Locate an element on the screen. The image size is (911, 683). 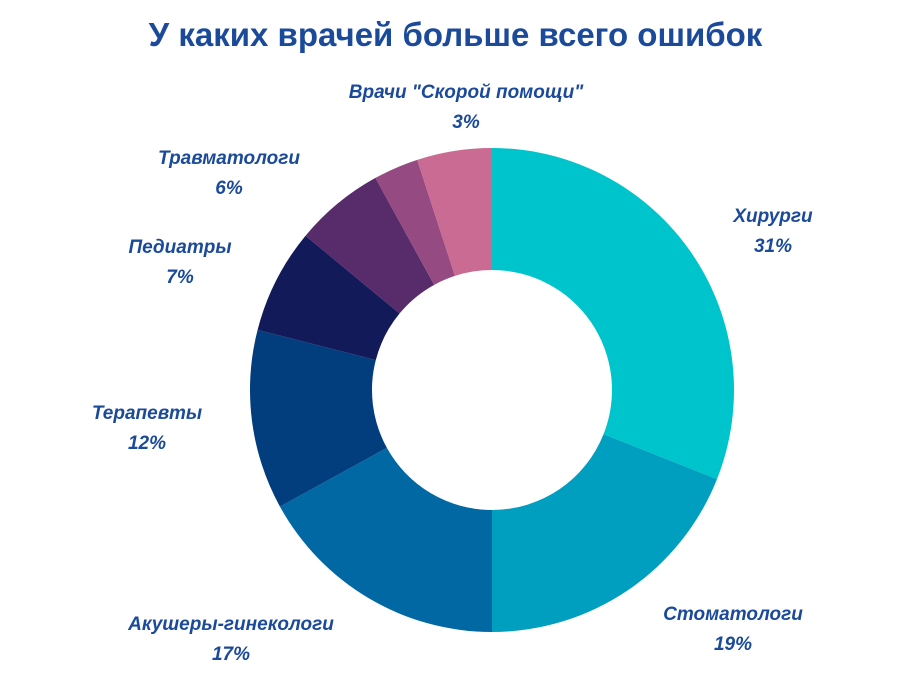
slice-label: Стоматологи is located at coordinates (733, 614).